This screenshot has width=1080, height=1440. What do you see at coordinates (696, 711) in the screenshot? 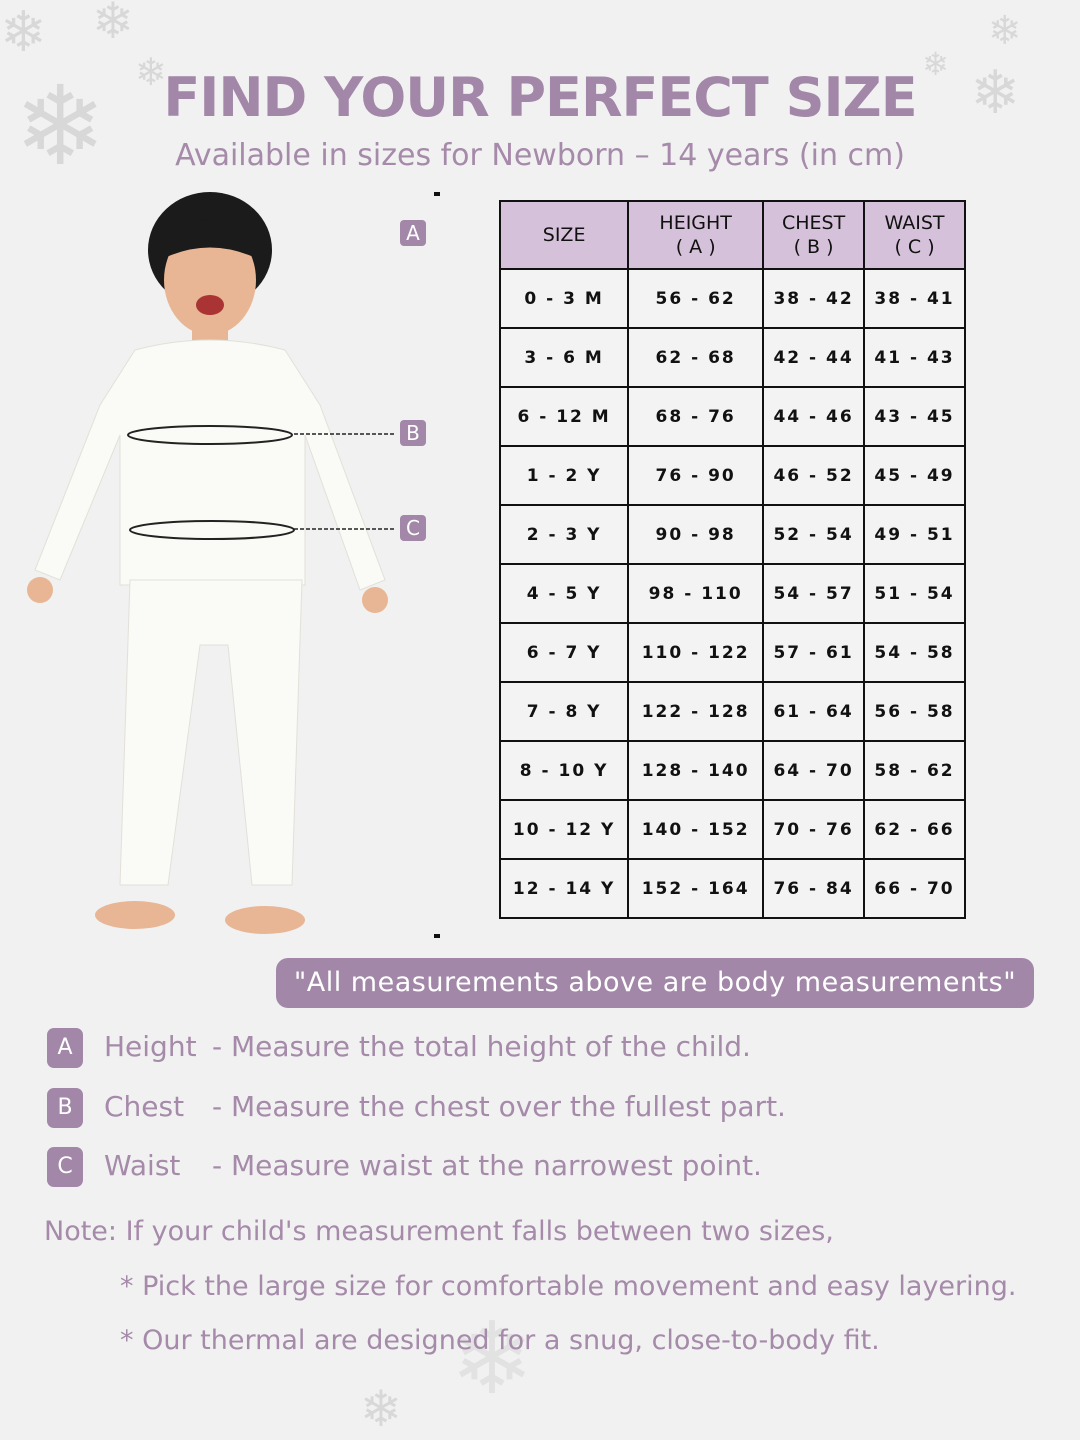
I see `table-cell: 122 - 128` at bounding box center [696, 711].